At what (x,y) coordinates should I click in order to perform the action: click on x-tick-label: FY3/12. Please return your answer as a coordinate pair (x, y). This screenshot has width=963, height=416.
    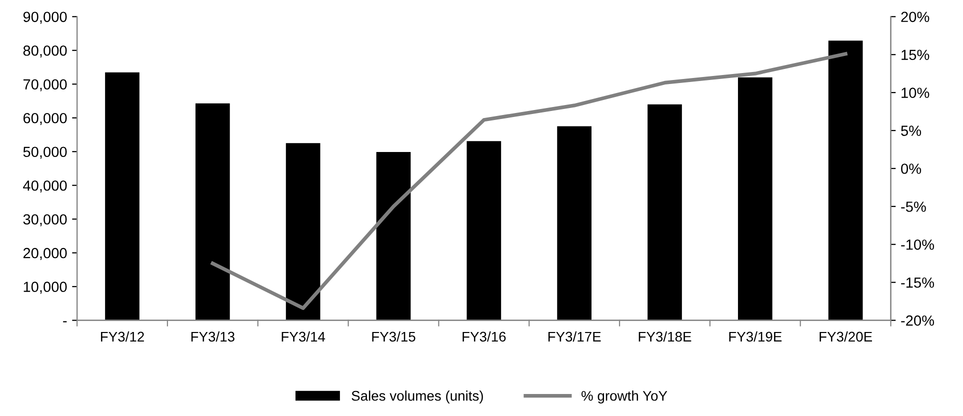
    Looking at the image, I should click on (122, 336).